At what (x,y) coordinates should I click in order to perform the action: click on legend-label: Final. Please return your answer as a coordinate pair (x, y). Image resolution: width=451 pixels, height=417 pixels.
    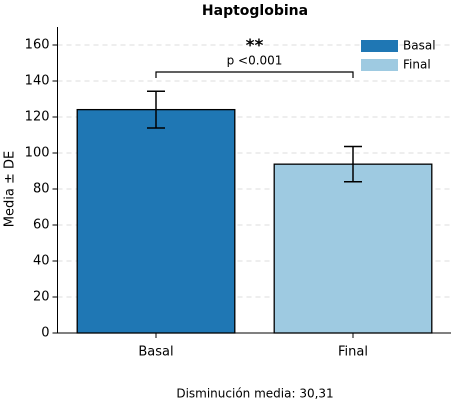
    Looking at the image, I should click on (417, 65).